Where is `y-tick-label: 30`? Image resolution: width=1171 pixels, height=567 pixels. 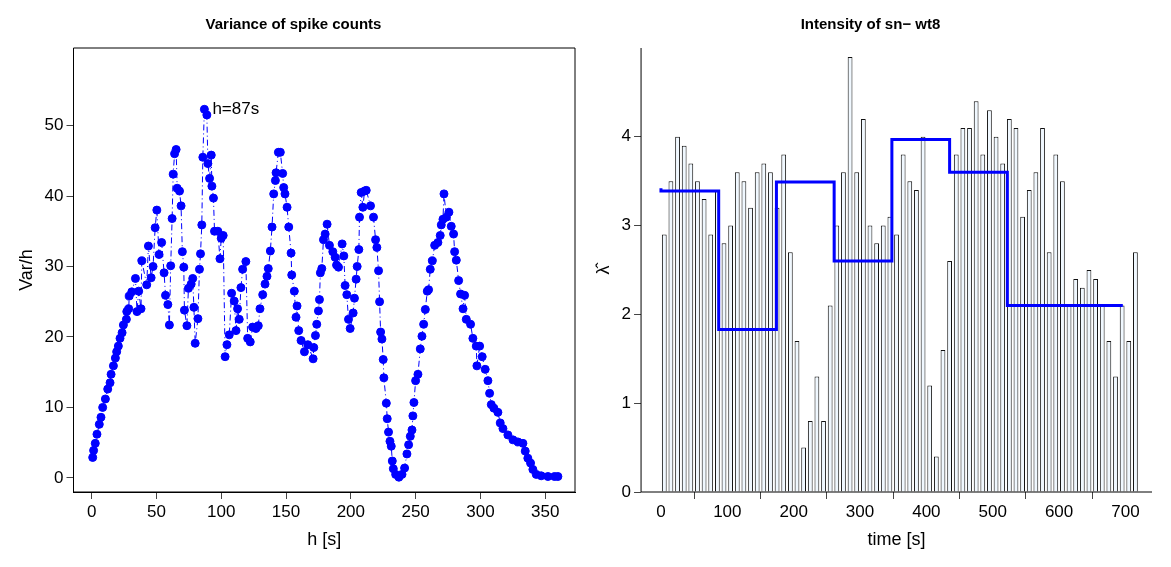
y-tick-label: 30 is located at coordinates (54, 266).